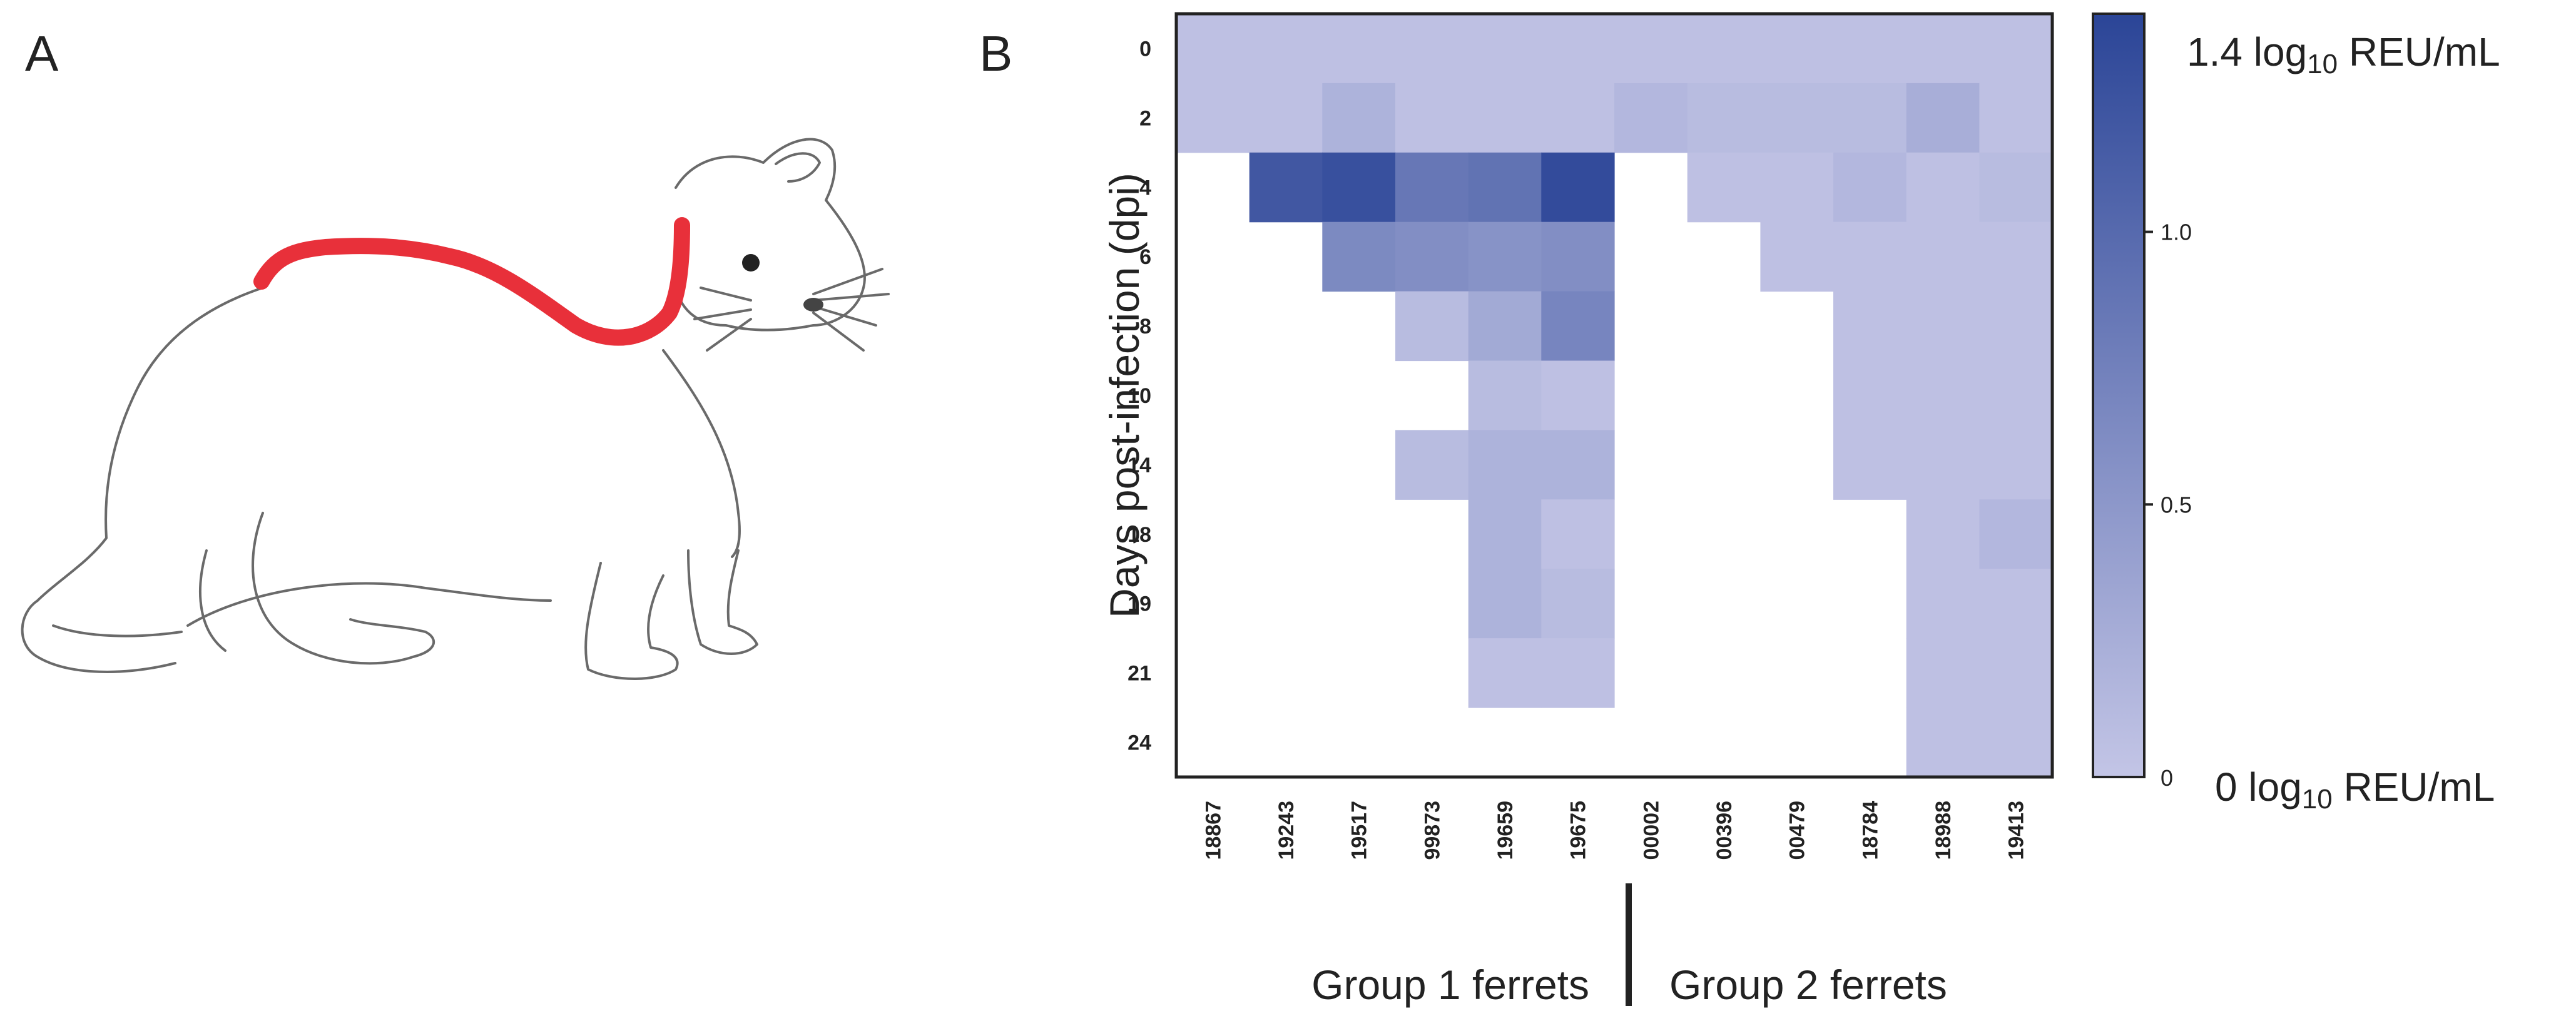  I want to click on row-label: 14, so click(1139, 465).